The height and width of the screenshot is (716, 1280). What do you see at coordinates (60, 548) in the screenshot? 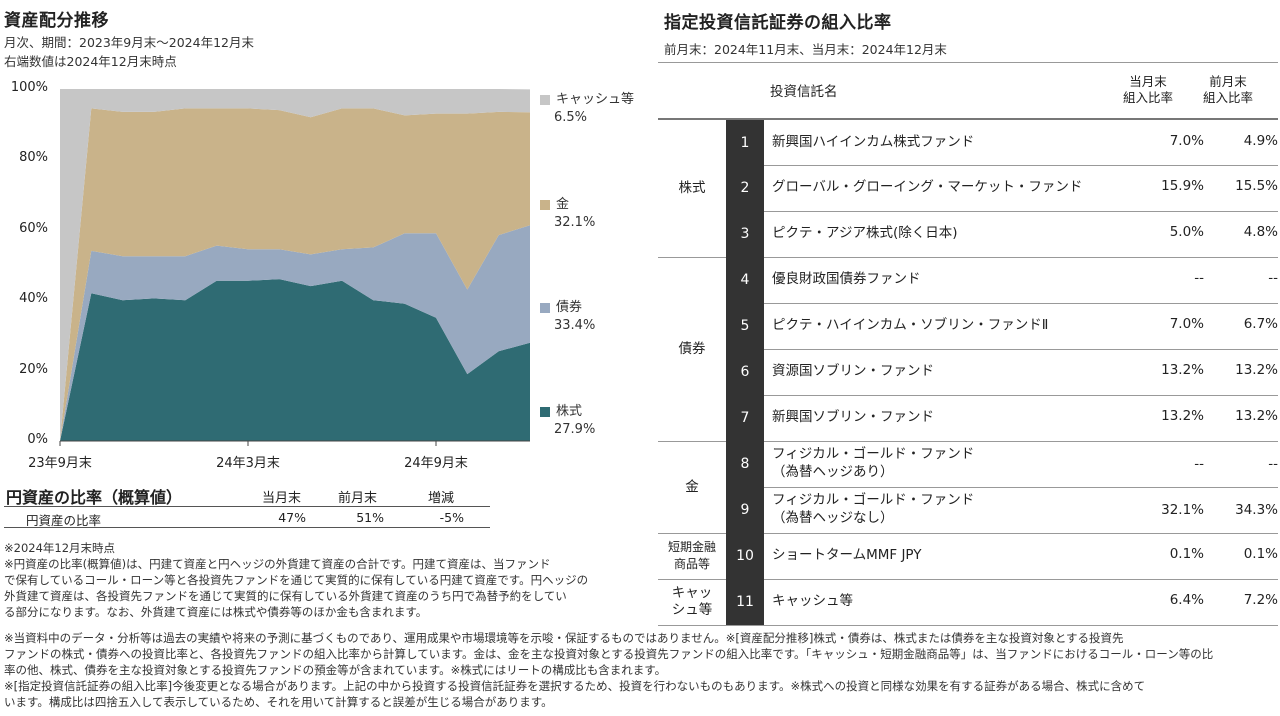
I see `note-line: ※2024年12月末時点` at bounding box center [60, 548].